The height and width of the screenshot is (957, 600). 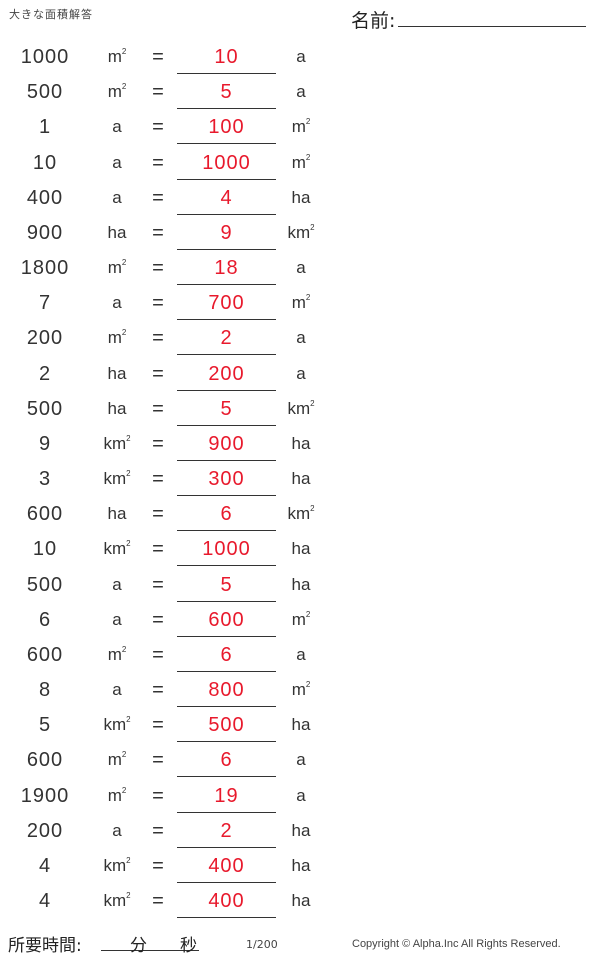 I want to click on problem-row: 200 m2 = 2 a, so click(x=170, y=344).